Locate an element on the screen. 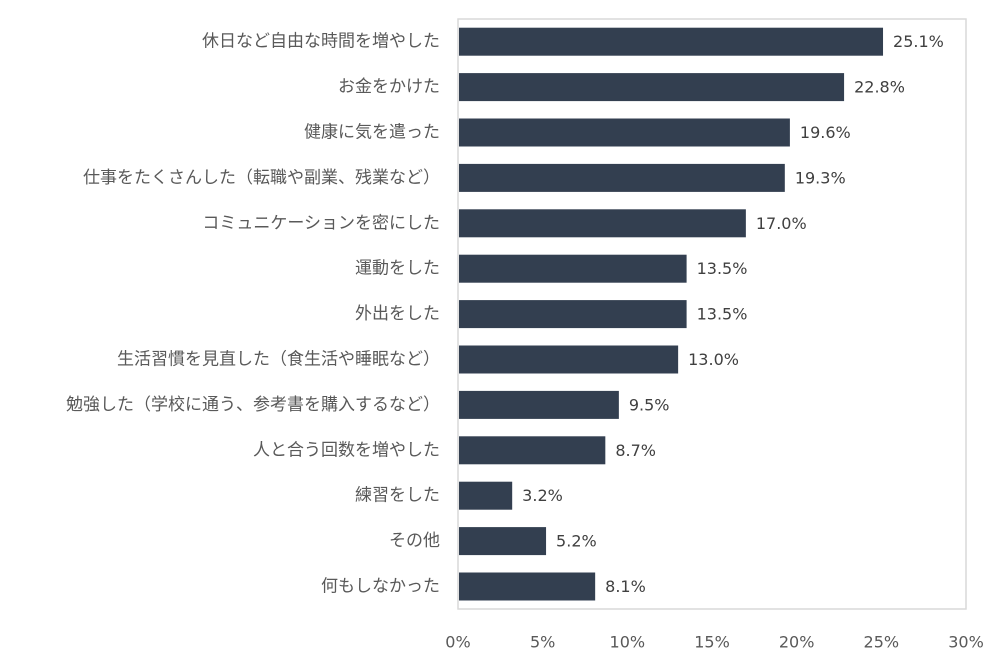  x-axis-ticks: 0% 5% 10% 15% 20% 25% 30% is located at coordinates (714, 642).